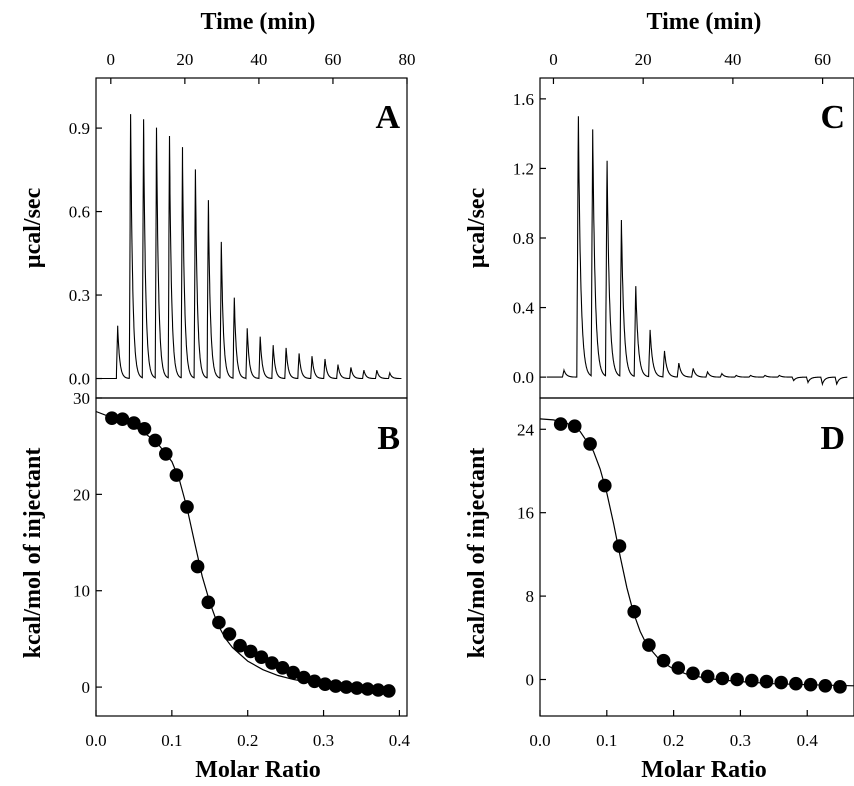  I want to click on x-tick-label-panel-c: 20, so click(643, 59).